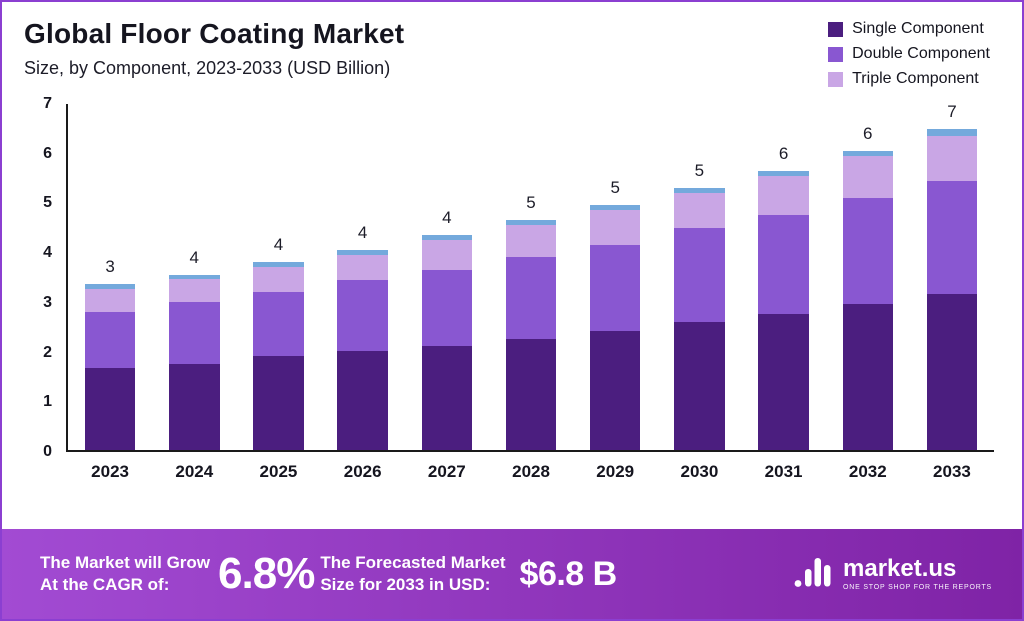  I want to click on x-axis-year-label: 2030, so click(699, 471).